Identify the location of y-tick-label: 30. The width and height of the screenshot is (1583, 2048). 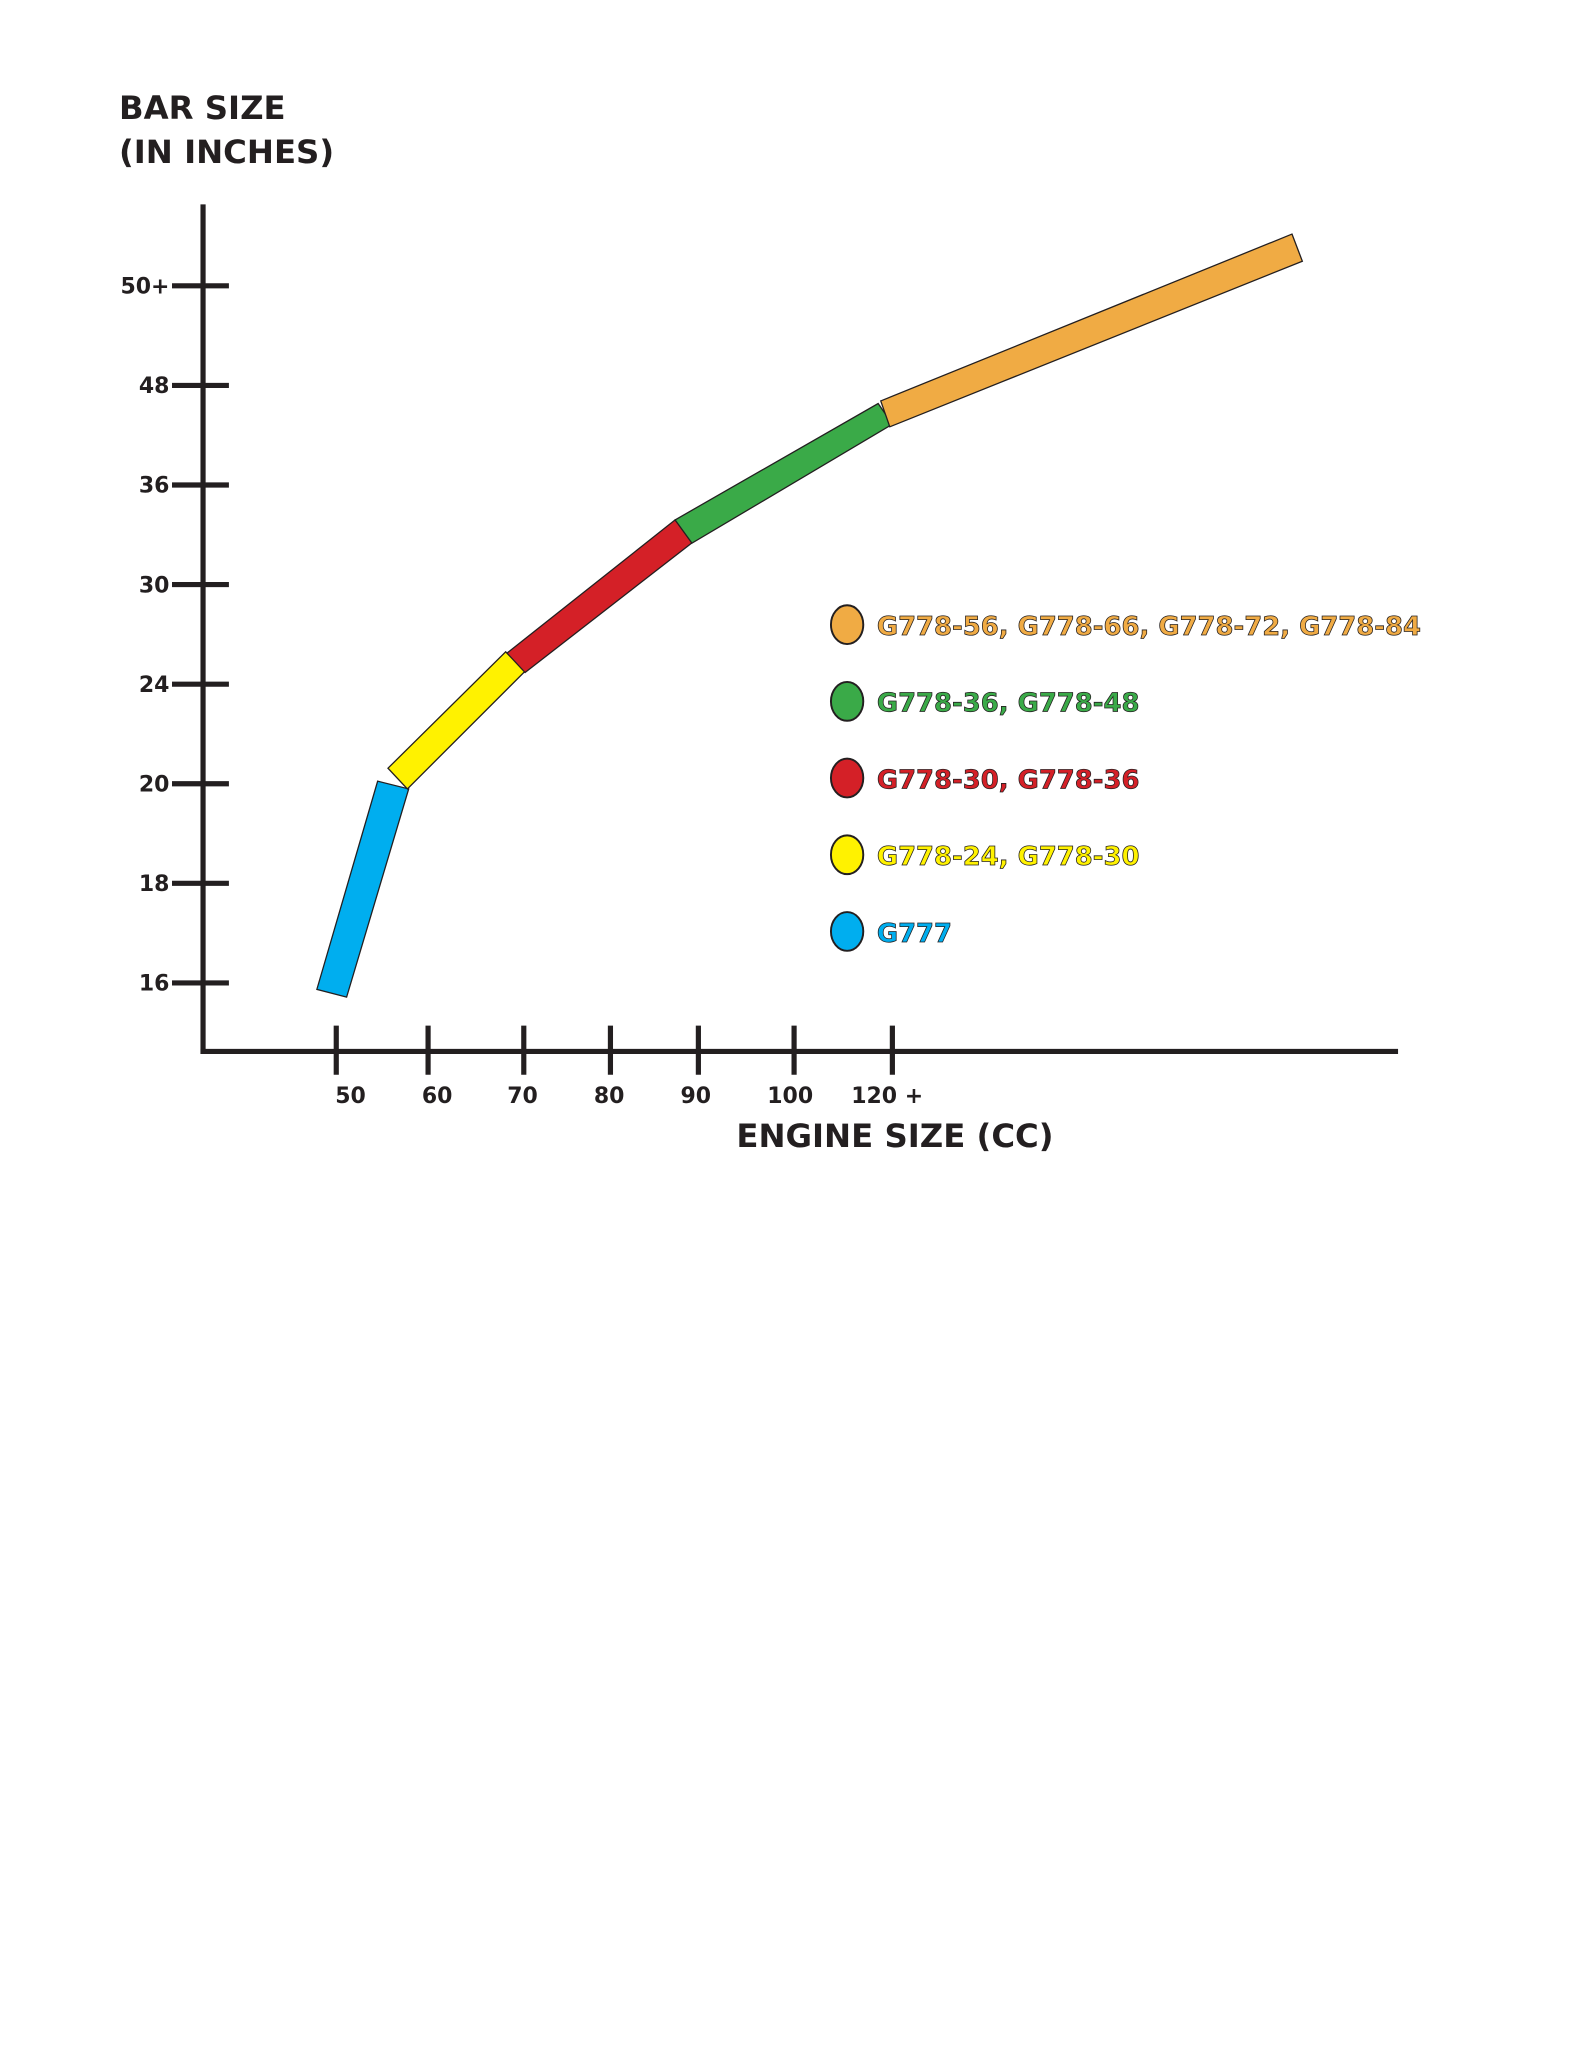
(154, 585).